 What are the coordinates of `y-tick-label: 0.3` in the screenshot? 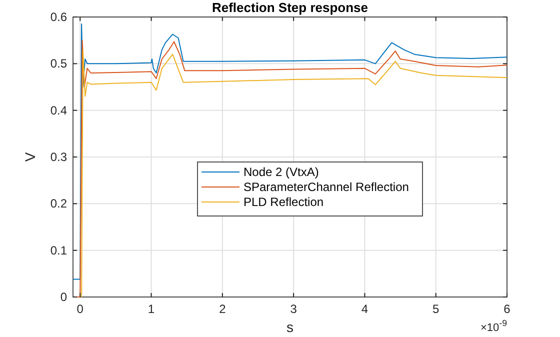 It's located at (59, 157).